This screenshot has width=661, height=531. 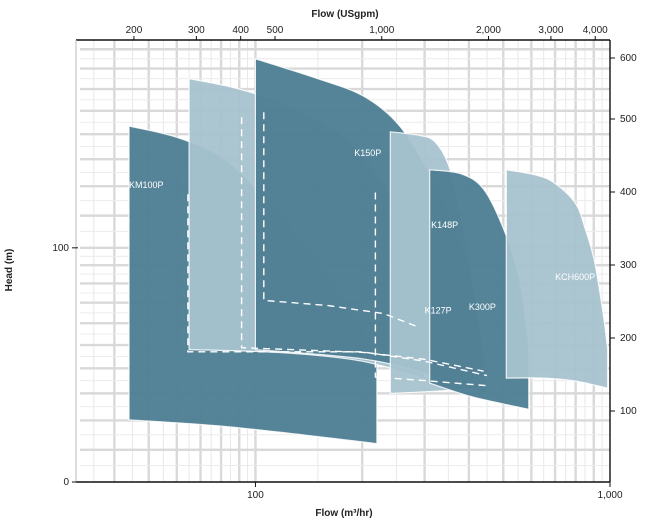 I want to click on y-axis-title: Head (m), so click(x=9, y=270).